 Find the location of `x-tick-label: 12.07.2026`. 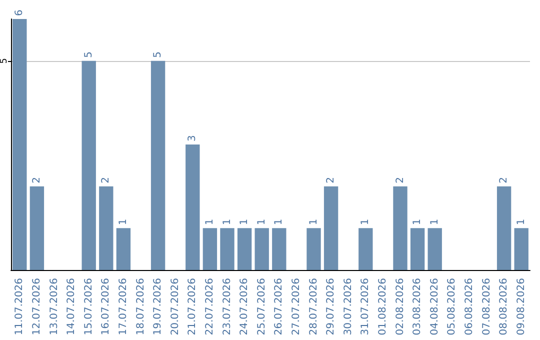

x-tick-label: 12.07.2026 is located at coordinates (36, 307).